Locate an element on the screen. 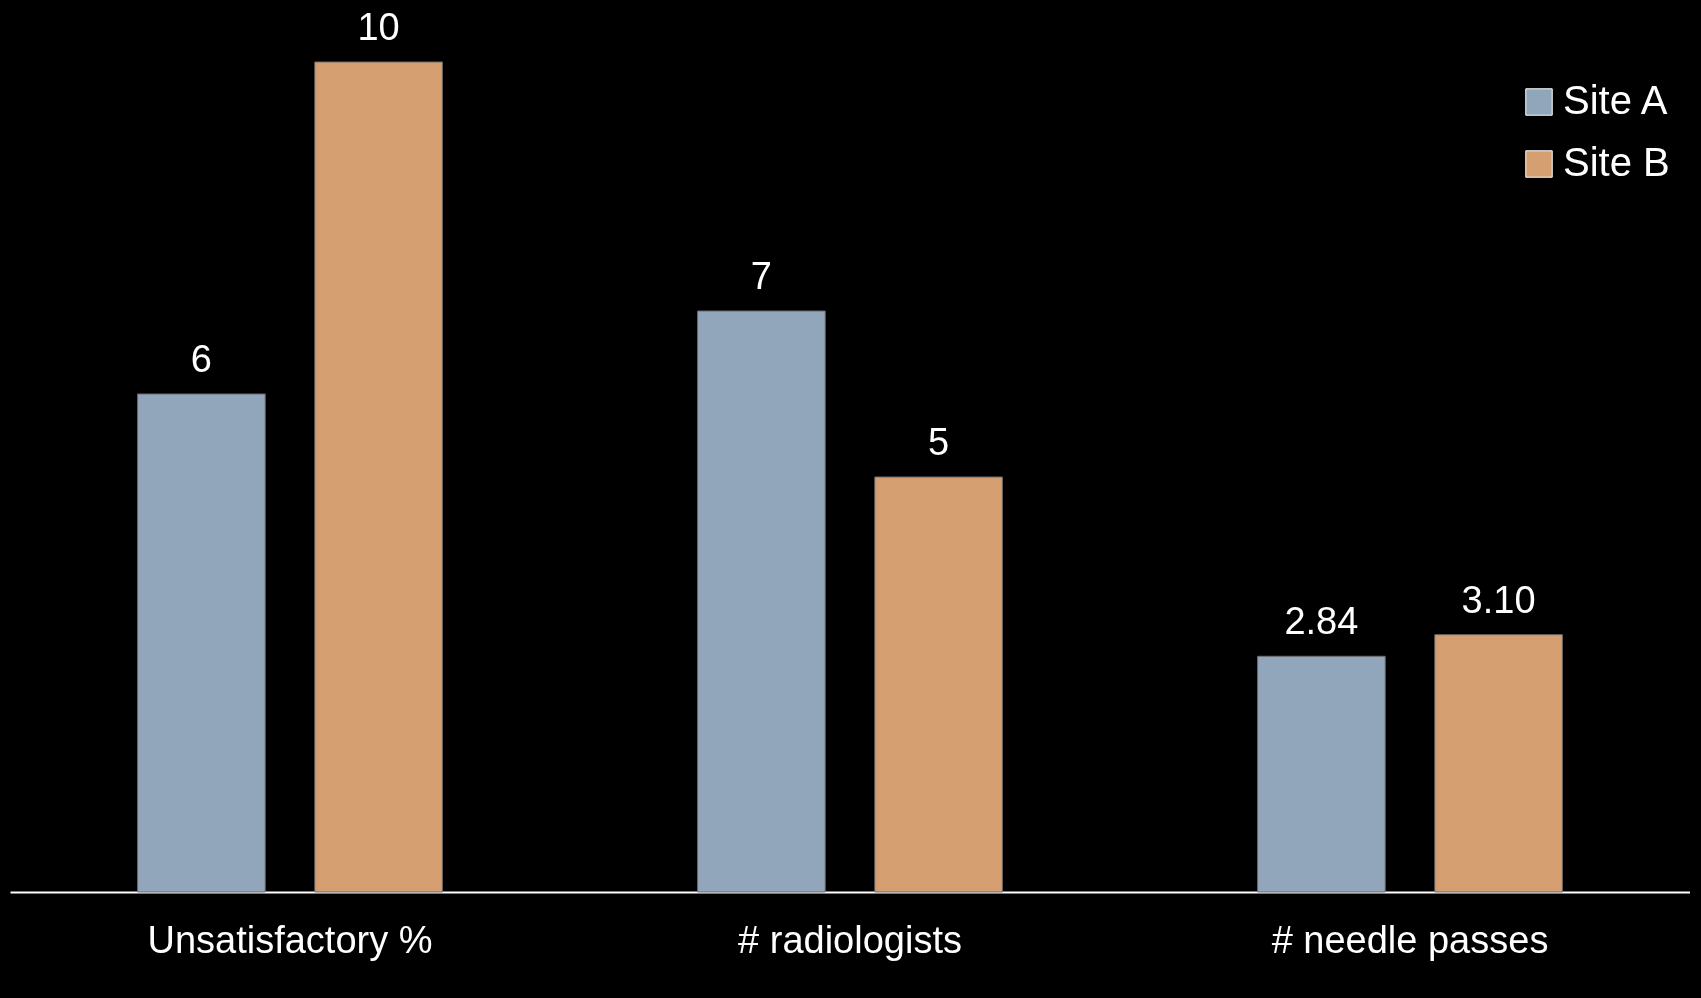 The height and width of the screenshot is (998, 1701). x-tick-label: # radiologists is located at coordinates (850, 939).